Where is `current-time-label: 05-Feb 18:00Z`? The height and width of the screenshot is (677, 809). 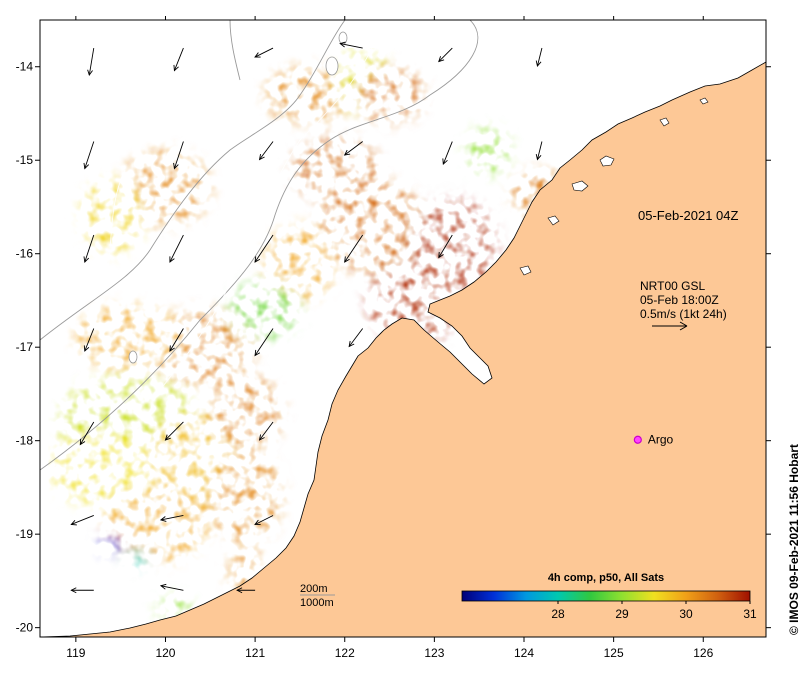
current-time-label: 05-Feb 18:00Z is located at coordinates (679, 300).